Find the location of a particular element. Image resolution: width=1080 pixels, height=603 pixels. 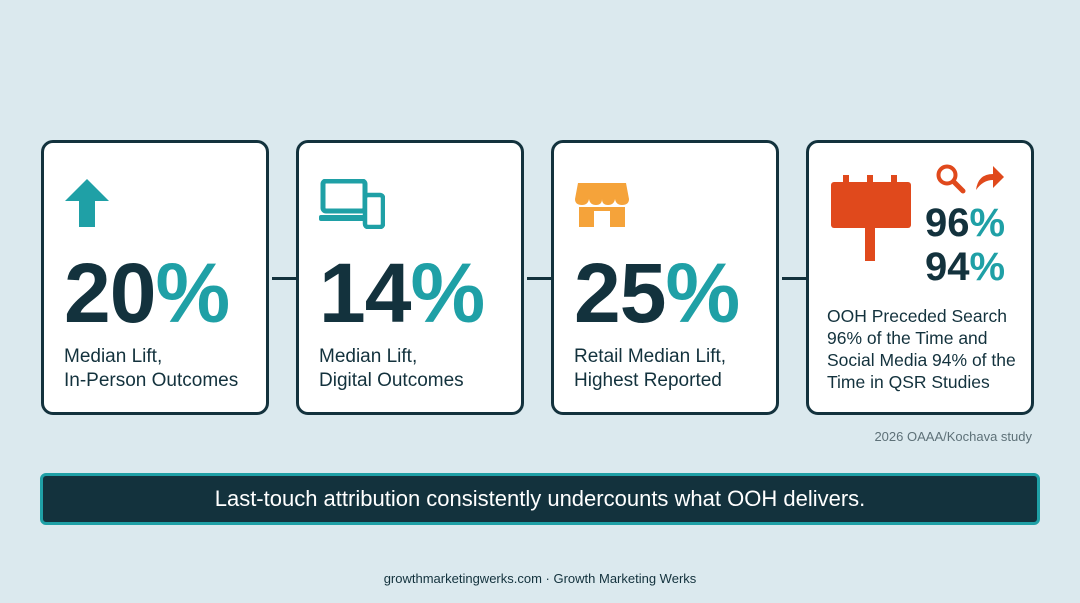

stat-values-small: 96% 94% is located at coordinates (965, 245).